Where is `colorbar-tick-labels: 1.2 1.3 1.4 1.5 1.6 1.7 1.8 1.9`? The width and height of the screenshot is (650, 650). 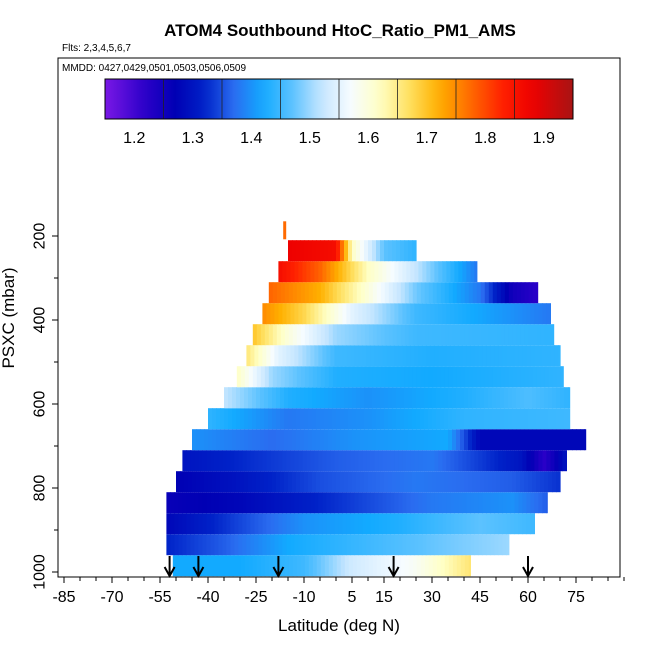 colorbar-tick-labels: 1.2 1.3 1.4 1.5 1.6 1.7 1.8 1.9 is located at coordinates (339, 138).